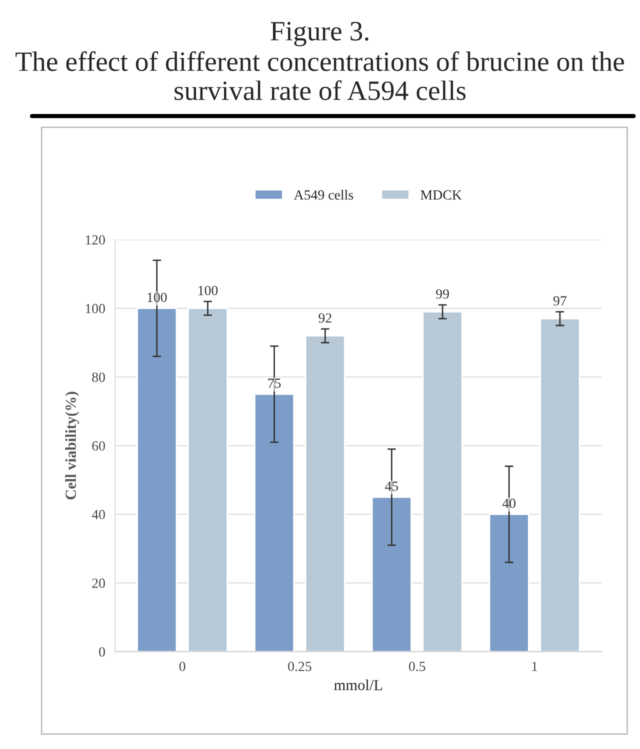 The width and height of the screenshot is (640, 749). Describe the element at coordinates (182, 667) in the screenshot. I see `x-tick-label: 0` at that location.